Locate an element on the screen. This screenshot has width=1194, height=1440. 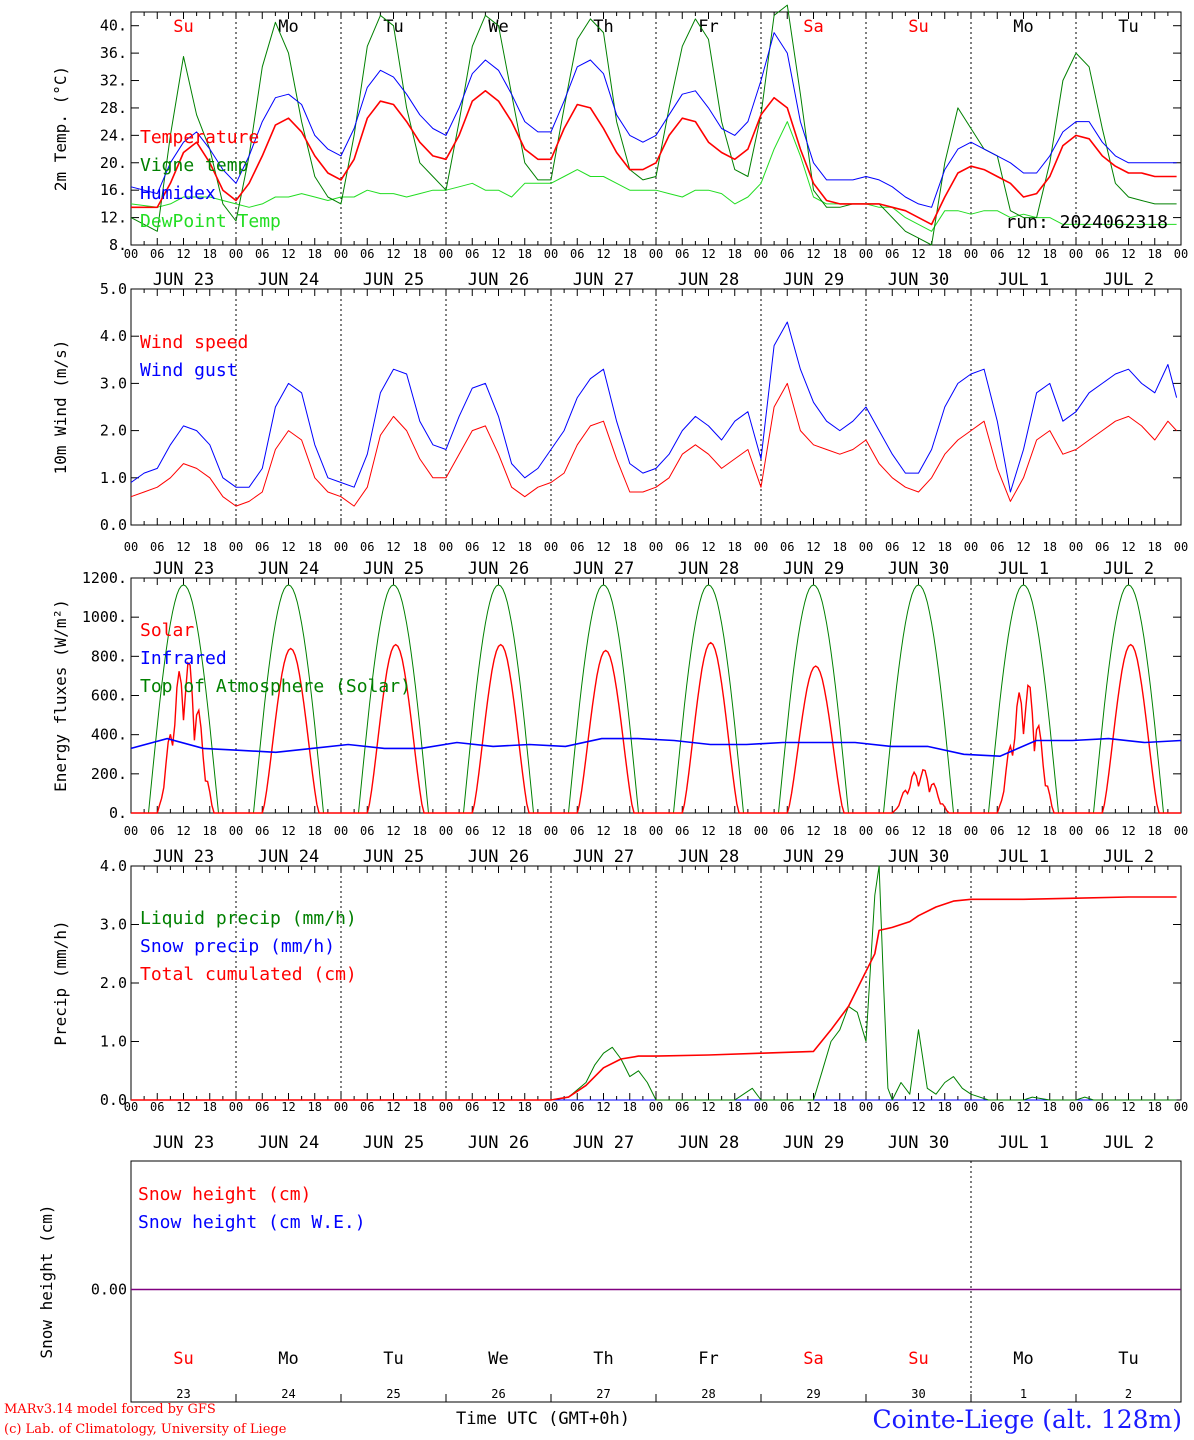
wind-ytick-label: 4.0 is located at coordinates (113, 336).